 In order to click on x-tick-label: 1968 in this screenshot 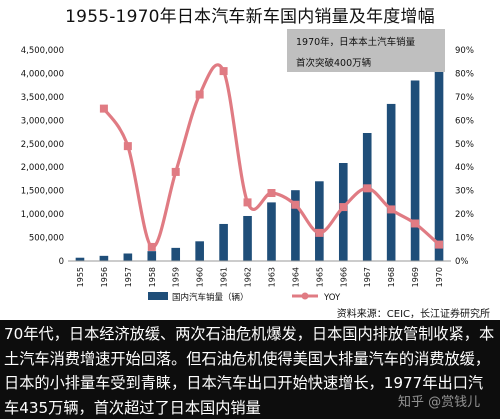, I will do `click(391, 277)`.